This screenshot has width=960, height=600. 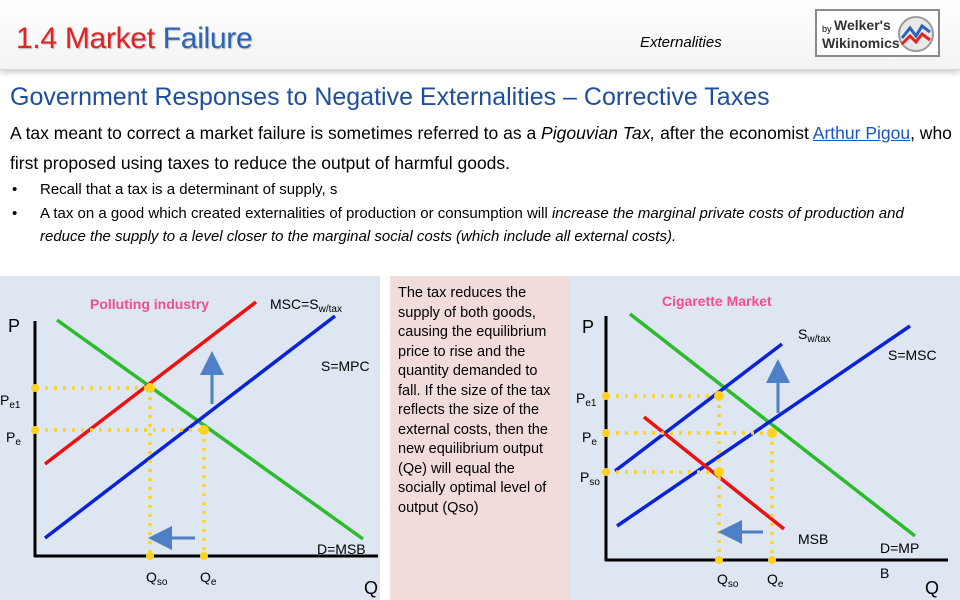 What do you see at coordinates (717, 301) in the screenshot?
I see `right-graph-title: Cigarette Market` at bounding box center [717, 301].